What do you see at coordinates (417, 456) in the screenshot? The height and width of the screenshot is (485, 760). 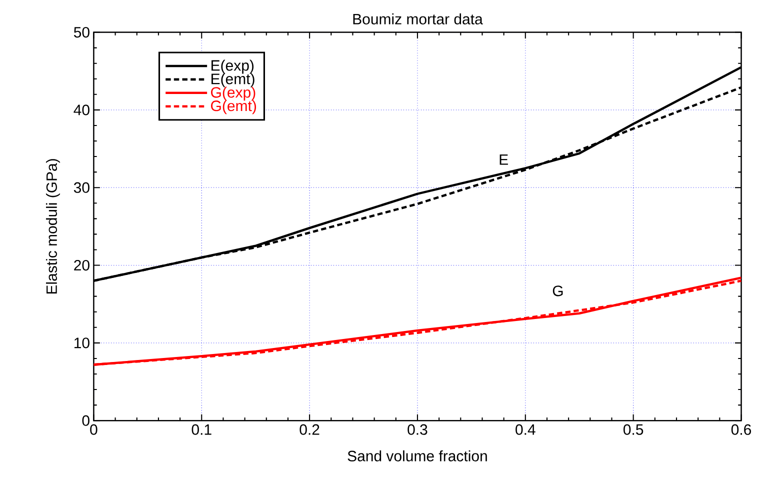 I see `x-axis-title: Sand volume fraction` at bounding box center [417, 456].